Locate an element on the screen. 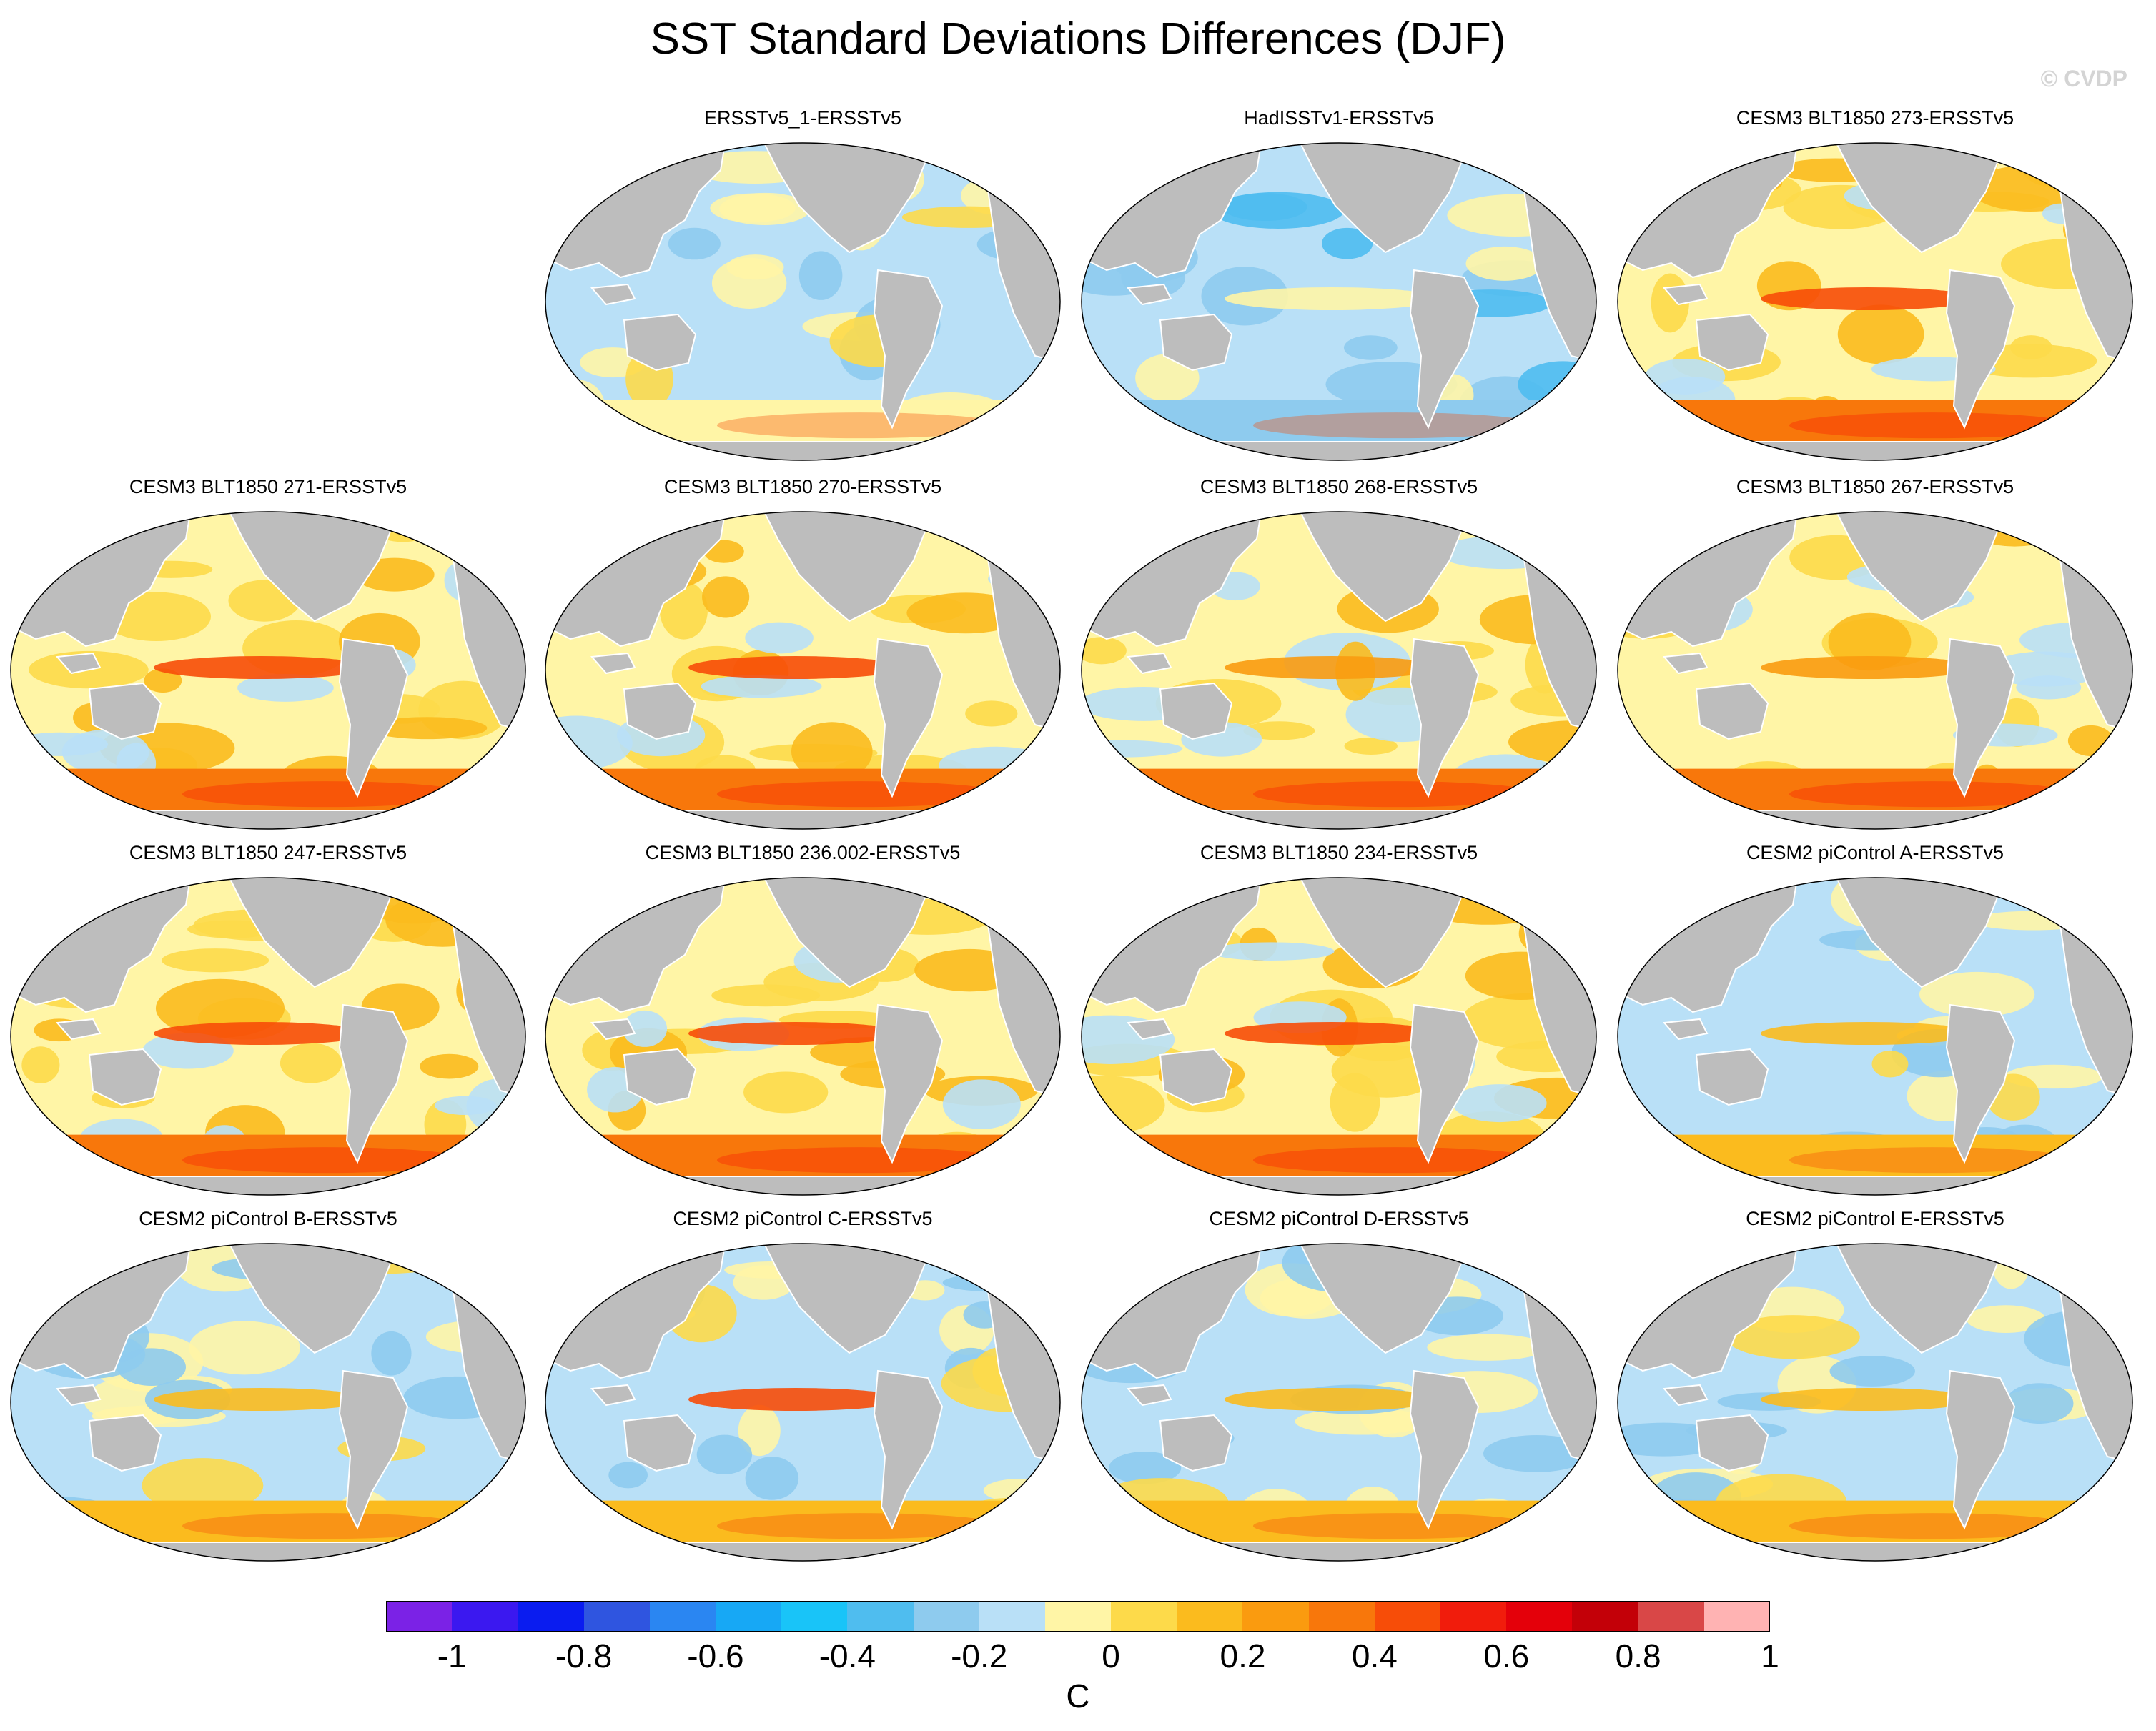  map-panel: CESM3 BLT1850 270-ERSSTv5 is located at coordinates (803, 656).